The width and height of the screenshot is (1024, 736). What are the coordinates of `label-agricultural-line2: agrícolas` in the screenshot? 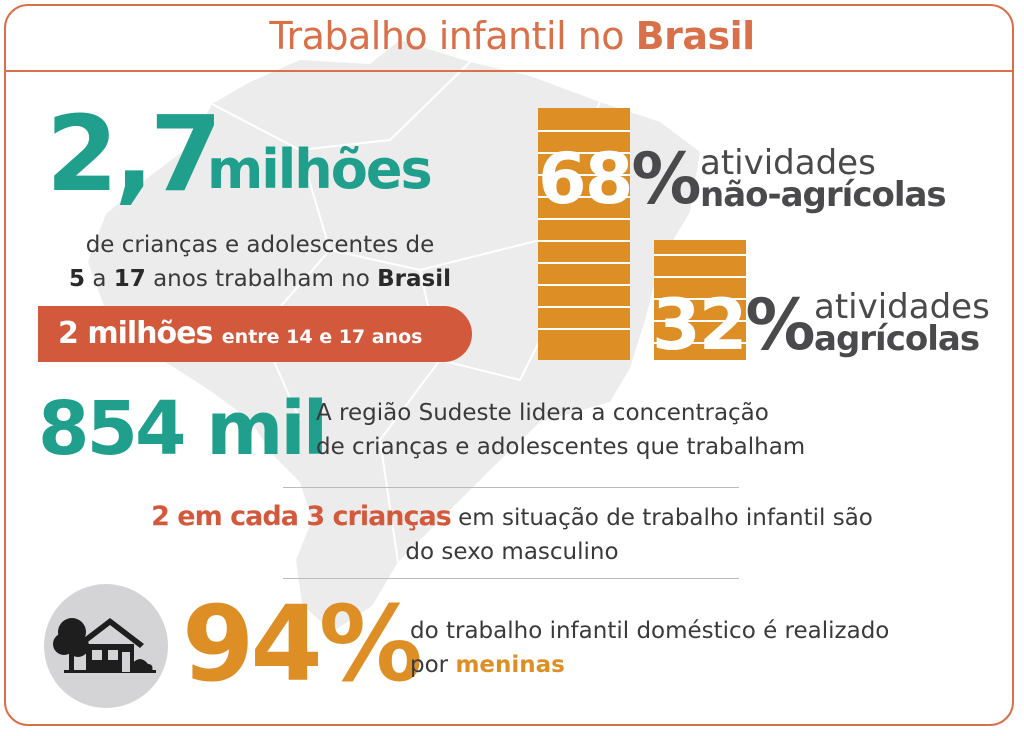 It's located at (897, 339).